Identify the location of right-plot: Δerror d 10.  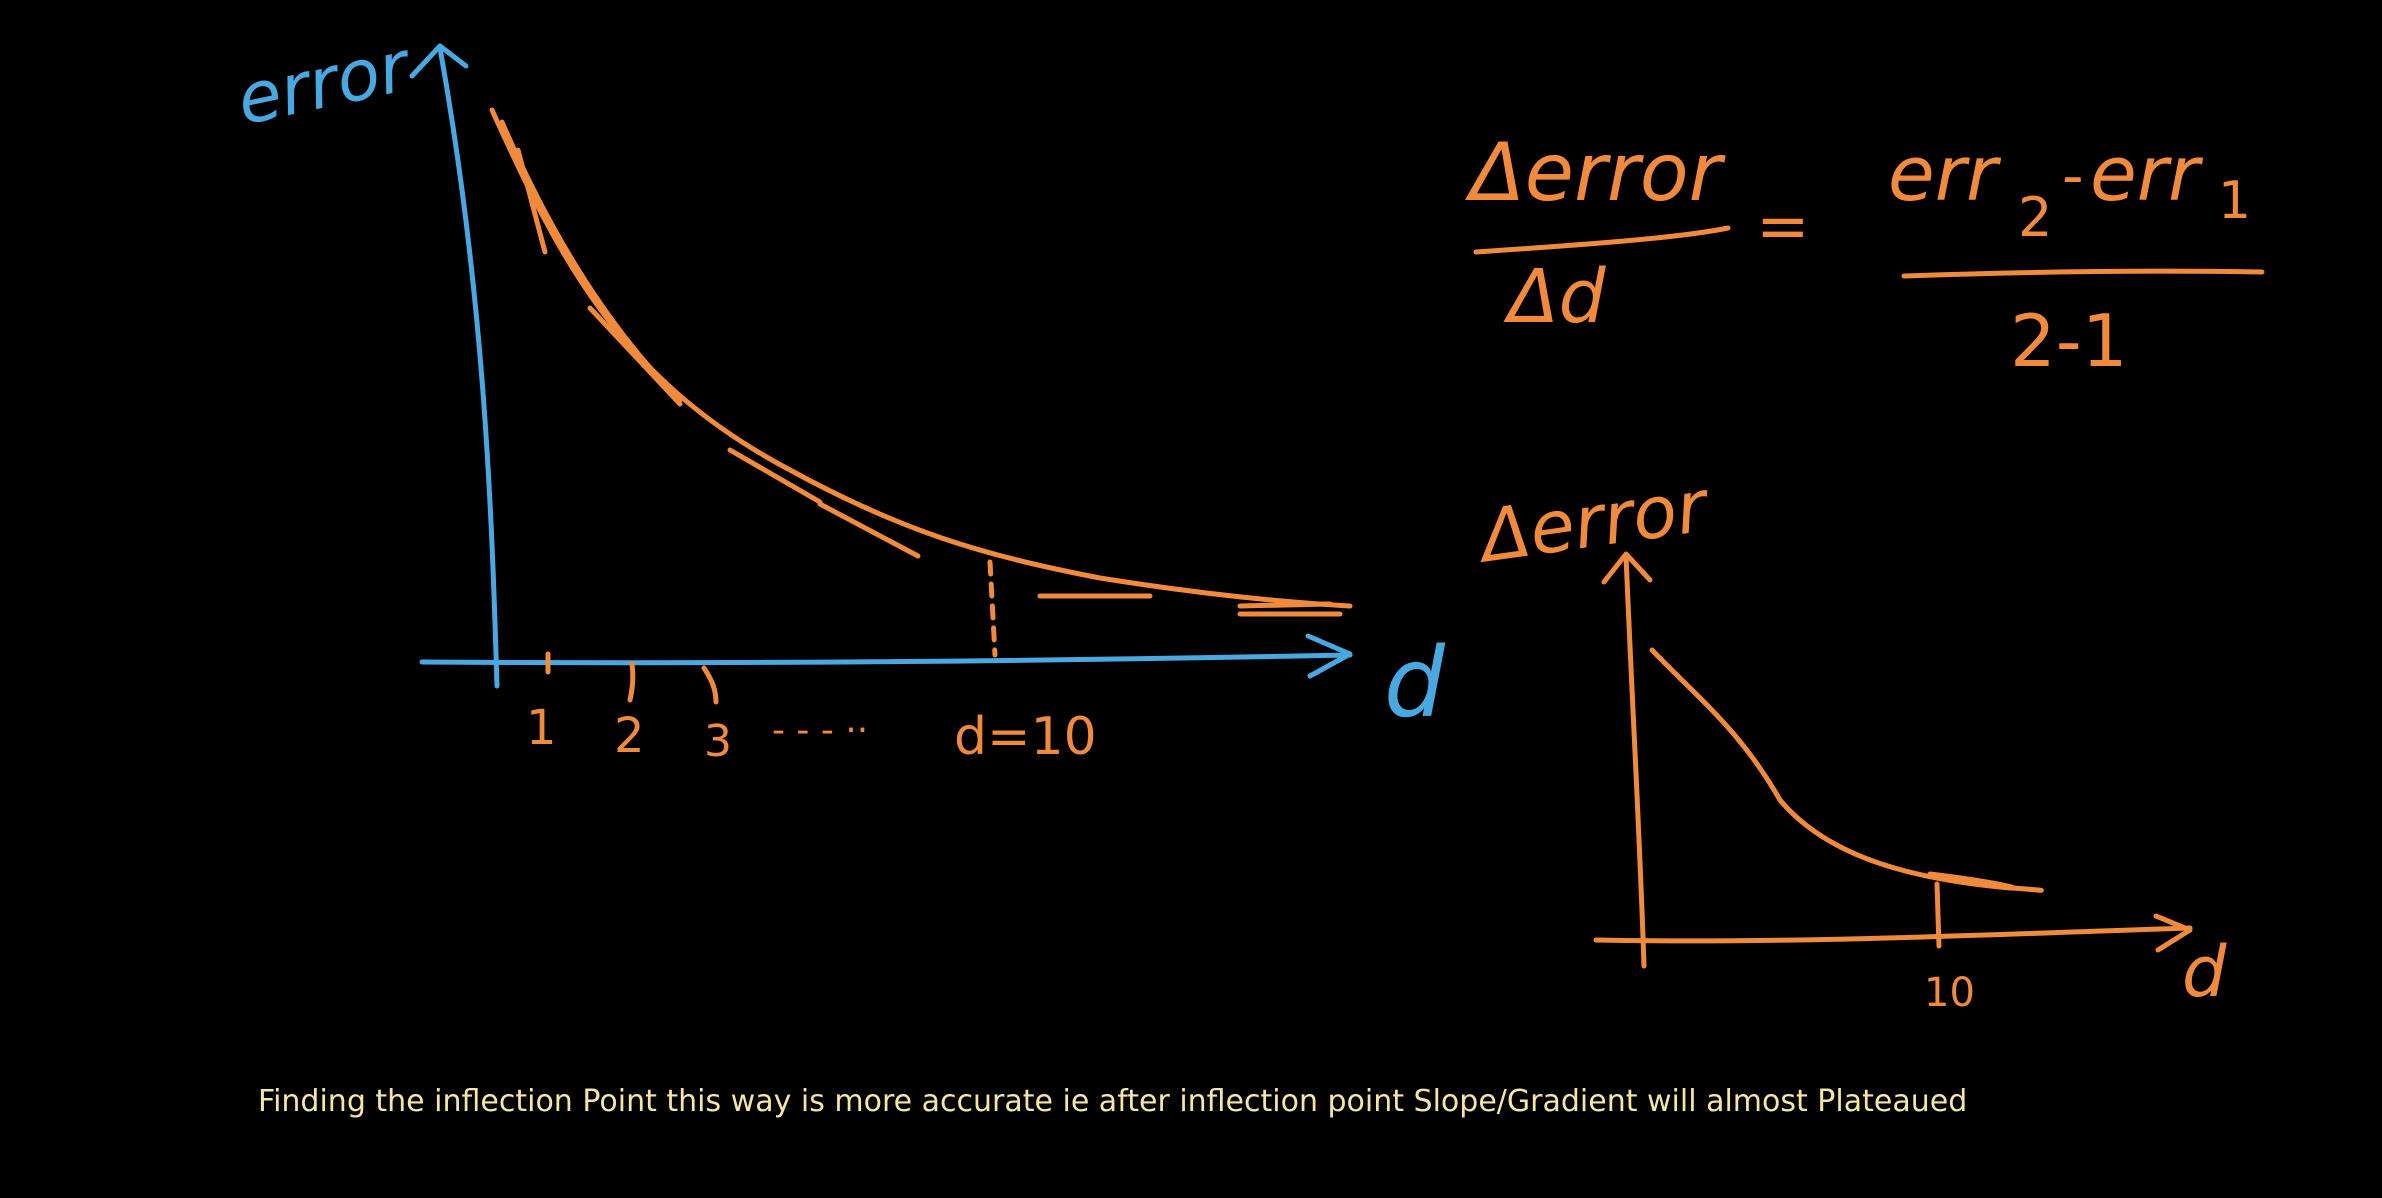
(1849, 739).